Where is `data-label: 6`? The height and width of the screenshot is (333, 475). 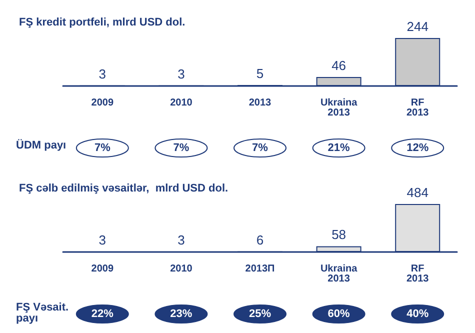
data-label: 6 is located at coordinates (260, 240).